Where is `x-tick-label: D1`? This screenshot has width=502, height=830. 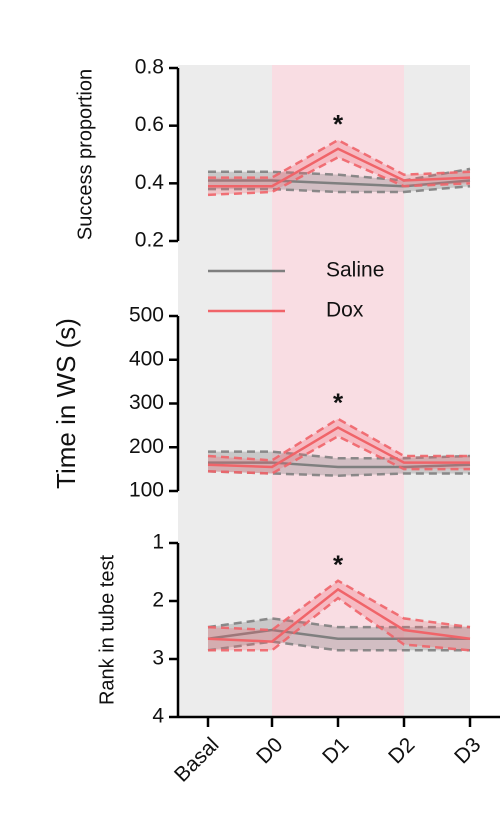 x-tick-label: D1 is located at coordinates (335, 750).